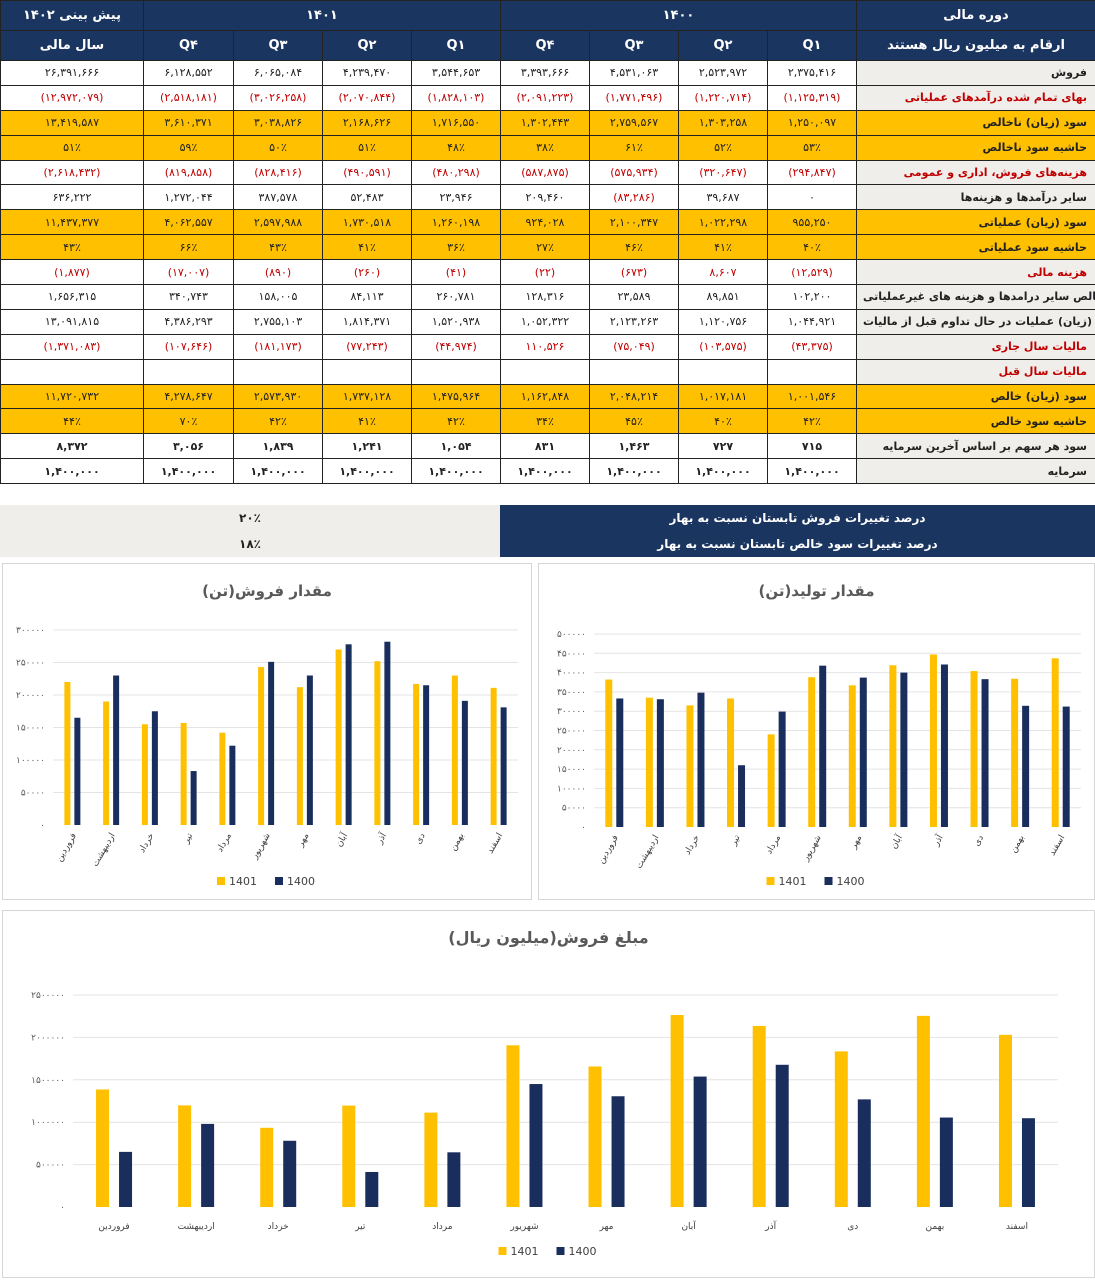 This screenshot has height=1280, width=1095. Describe the element at coordinates (634, 272) in the screenshot. I see `cell-q3-1400: (۶۷۳)` at that location.